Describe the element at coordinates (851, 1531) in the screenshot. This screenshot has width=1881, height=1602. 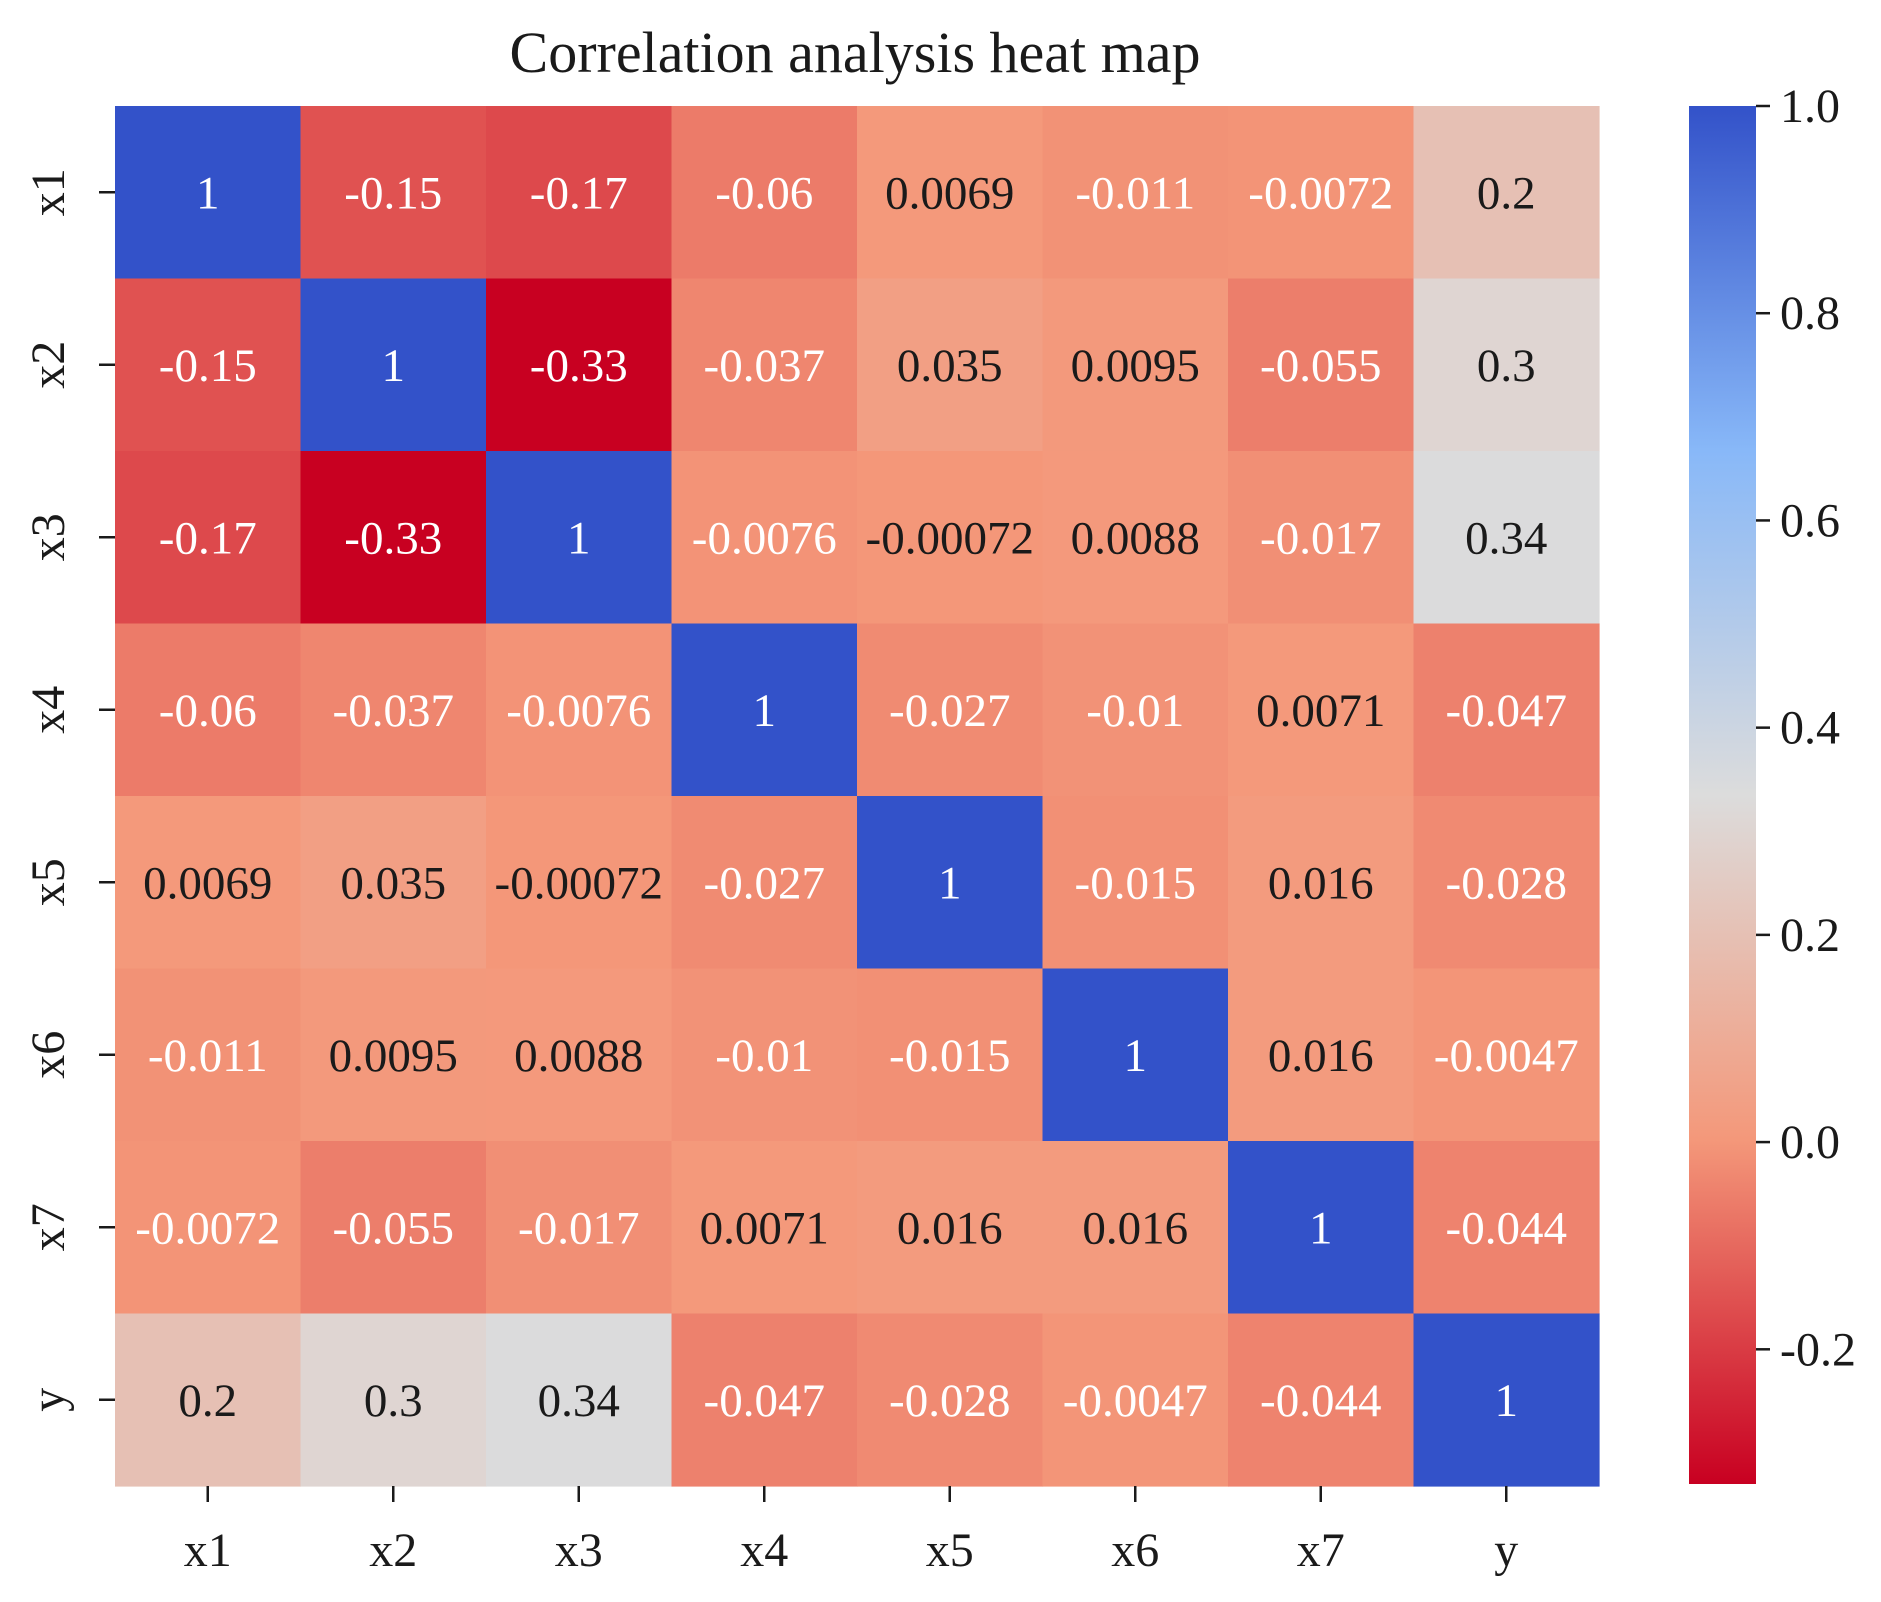
I see `x-axis: x1 x2 x3 x4 x5 x6 x7 y` at that location.